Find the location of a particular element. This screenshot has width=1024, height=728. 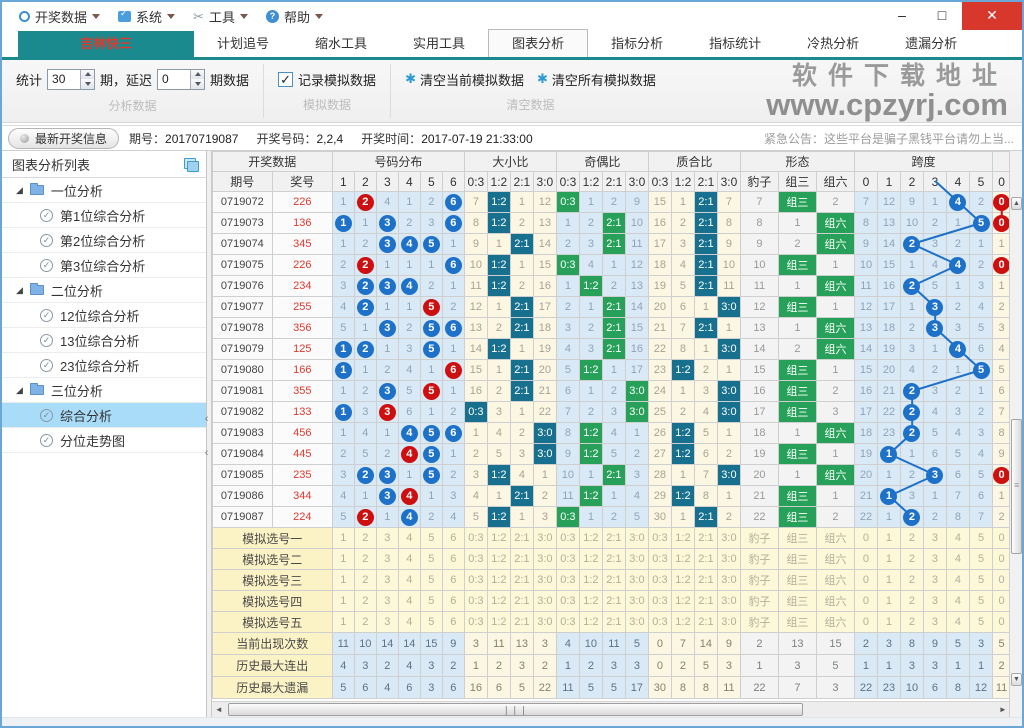

sidebar-splitter: ‹ ‹ is located at coordinates (208, 434).